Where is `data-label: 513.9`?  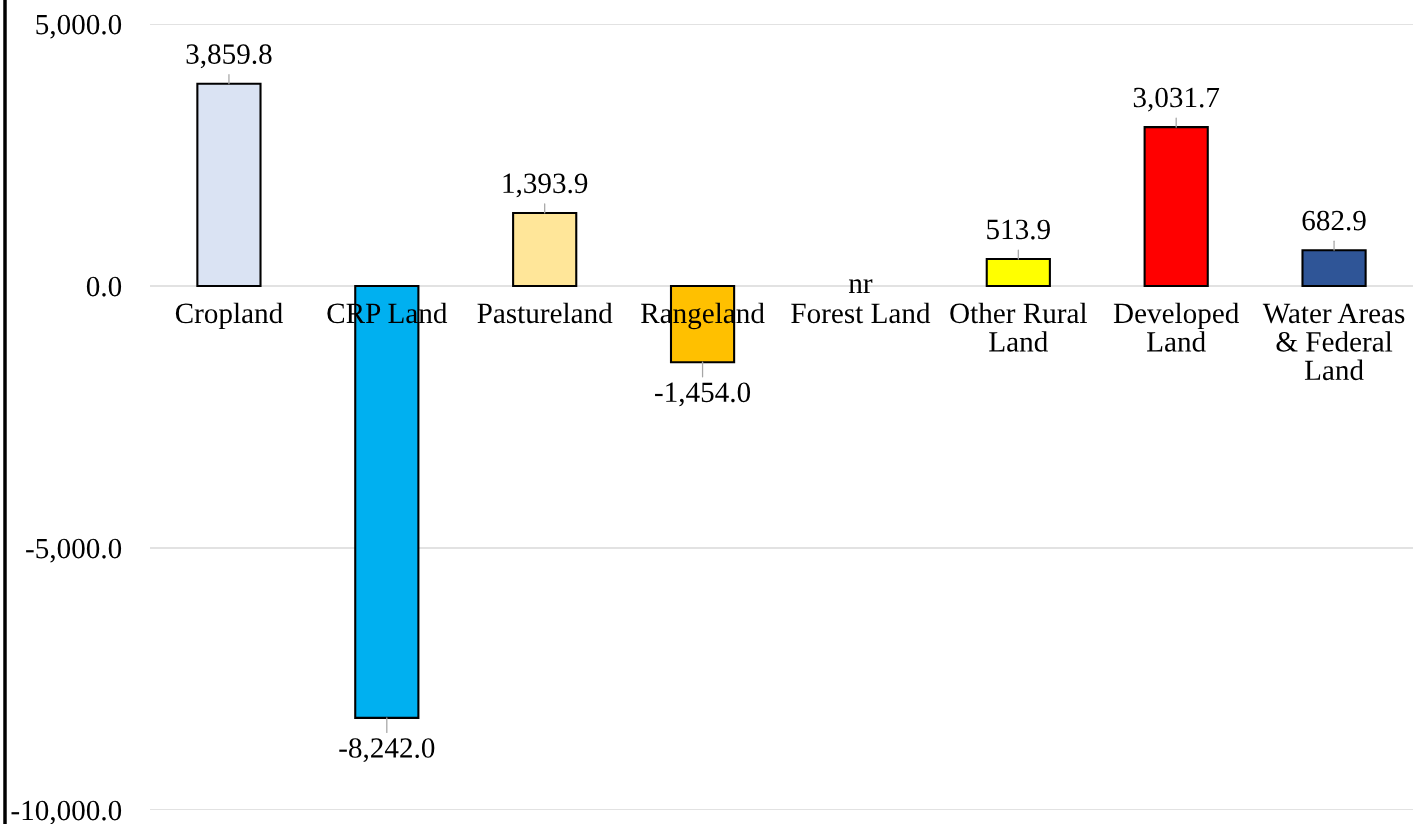 data-label: 513.9 is located at coordinates (1018, 229).